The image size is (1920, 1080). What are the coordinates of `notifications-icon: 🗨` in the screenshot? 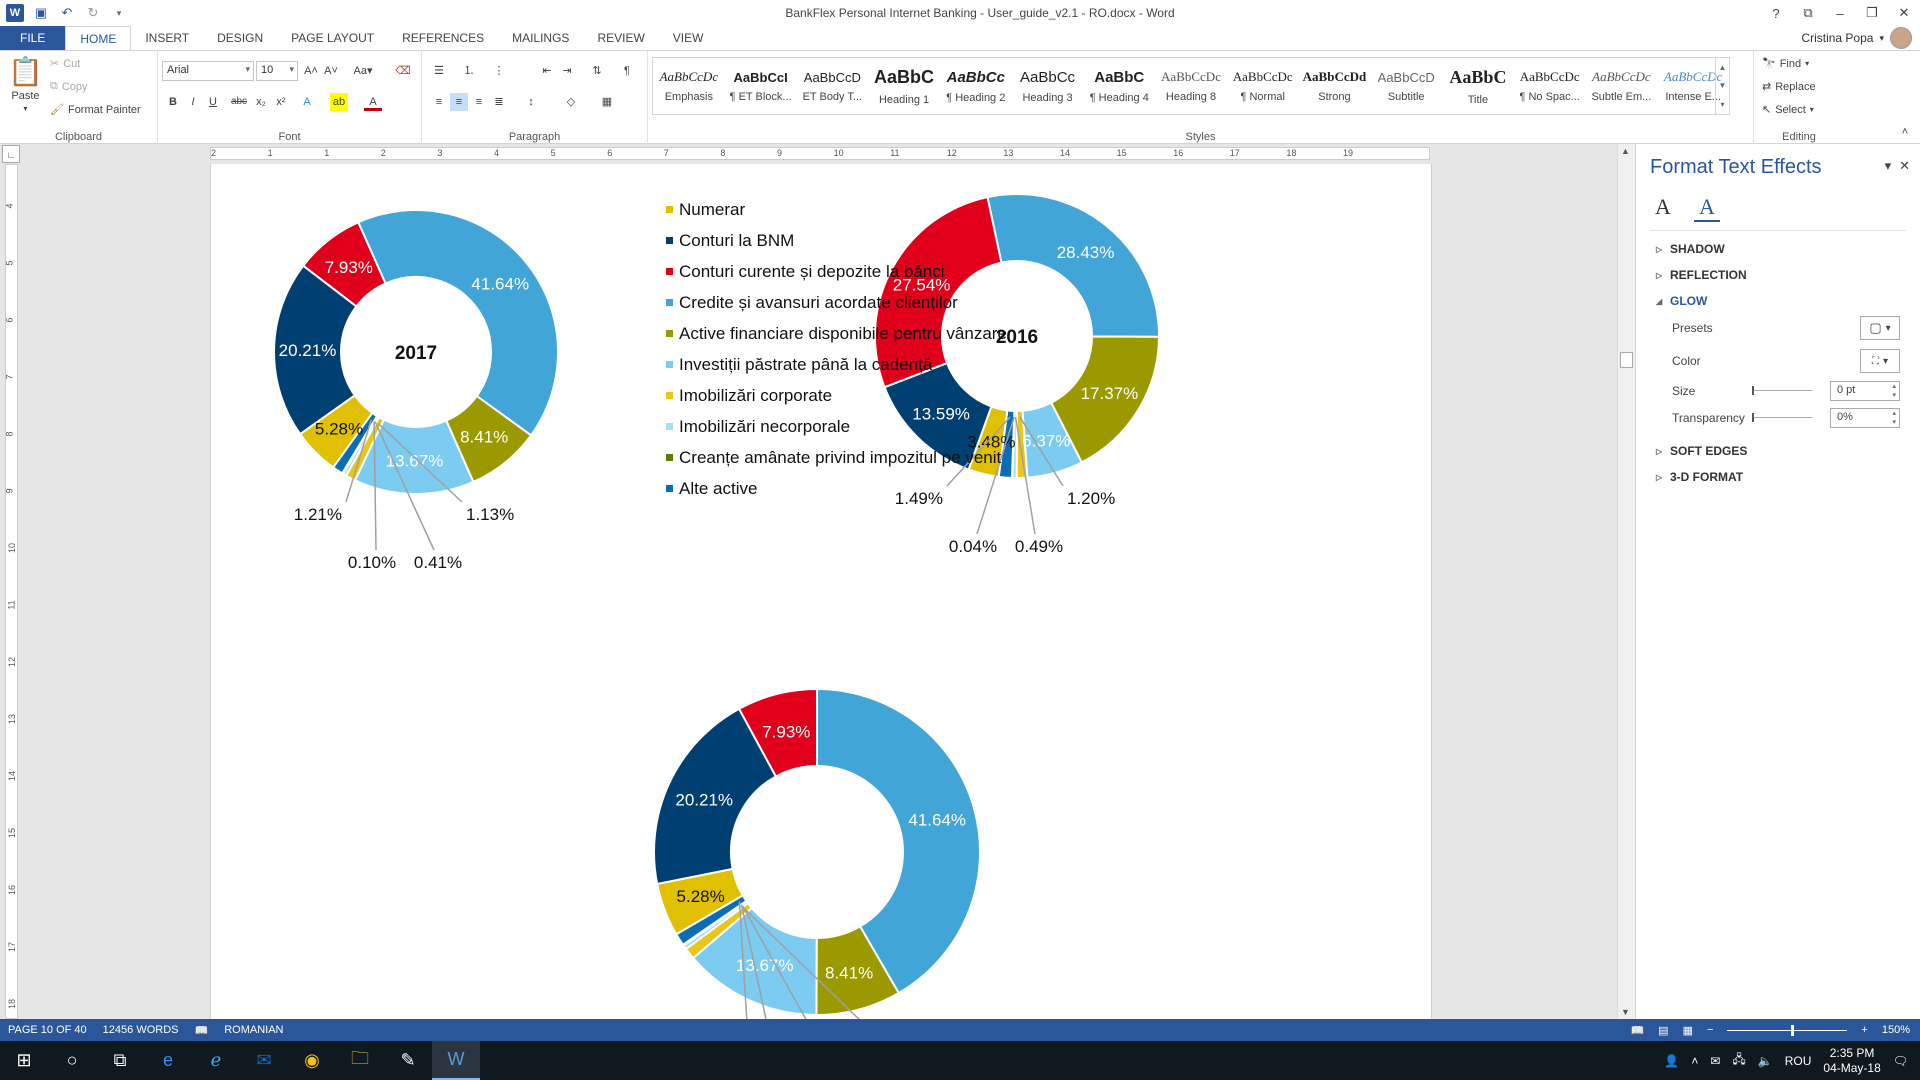 It's located at (1900, 1060).